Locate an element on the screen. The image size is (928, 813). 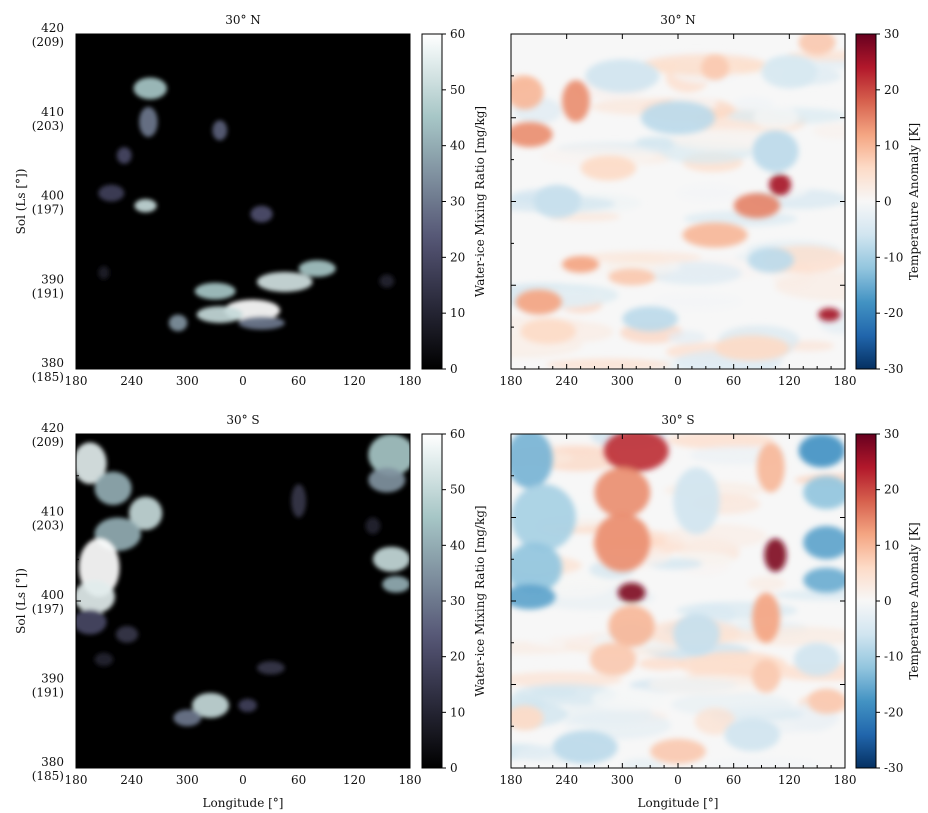
colorbar-tick-label: 10 is located at coordinates (457, 313).